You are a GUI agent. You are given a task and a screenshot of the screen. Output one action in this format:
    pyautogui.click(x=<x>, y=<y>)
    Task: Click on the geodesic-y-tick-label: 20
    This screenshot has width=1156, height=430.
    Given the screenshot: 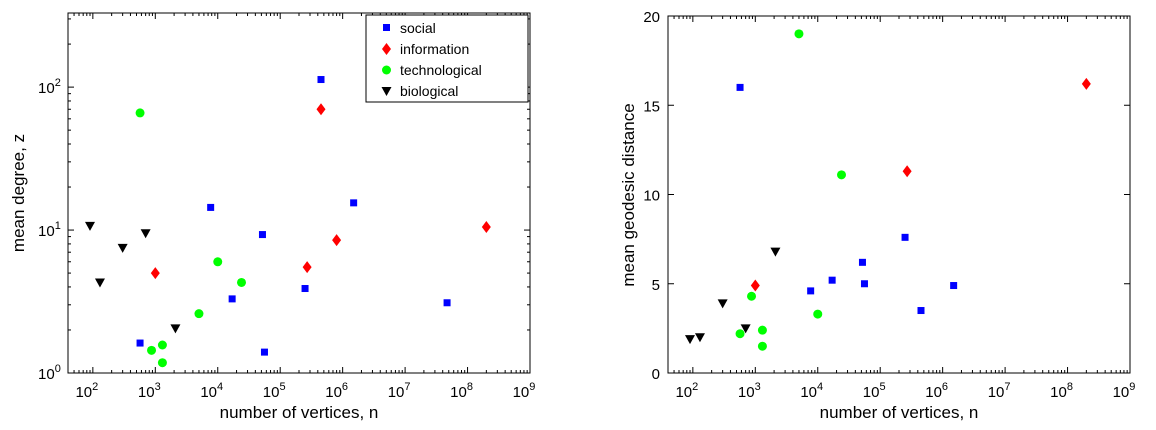 What is the action you would take?
    pyautogui.click(x=651, y=17)
    